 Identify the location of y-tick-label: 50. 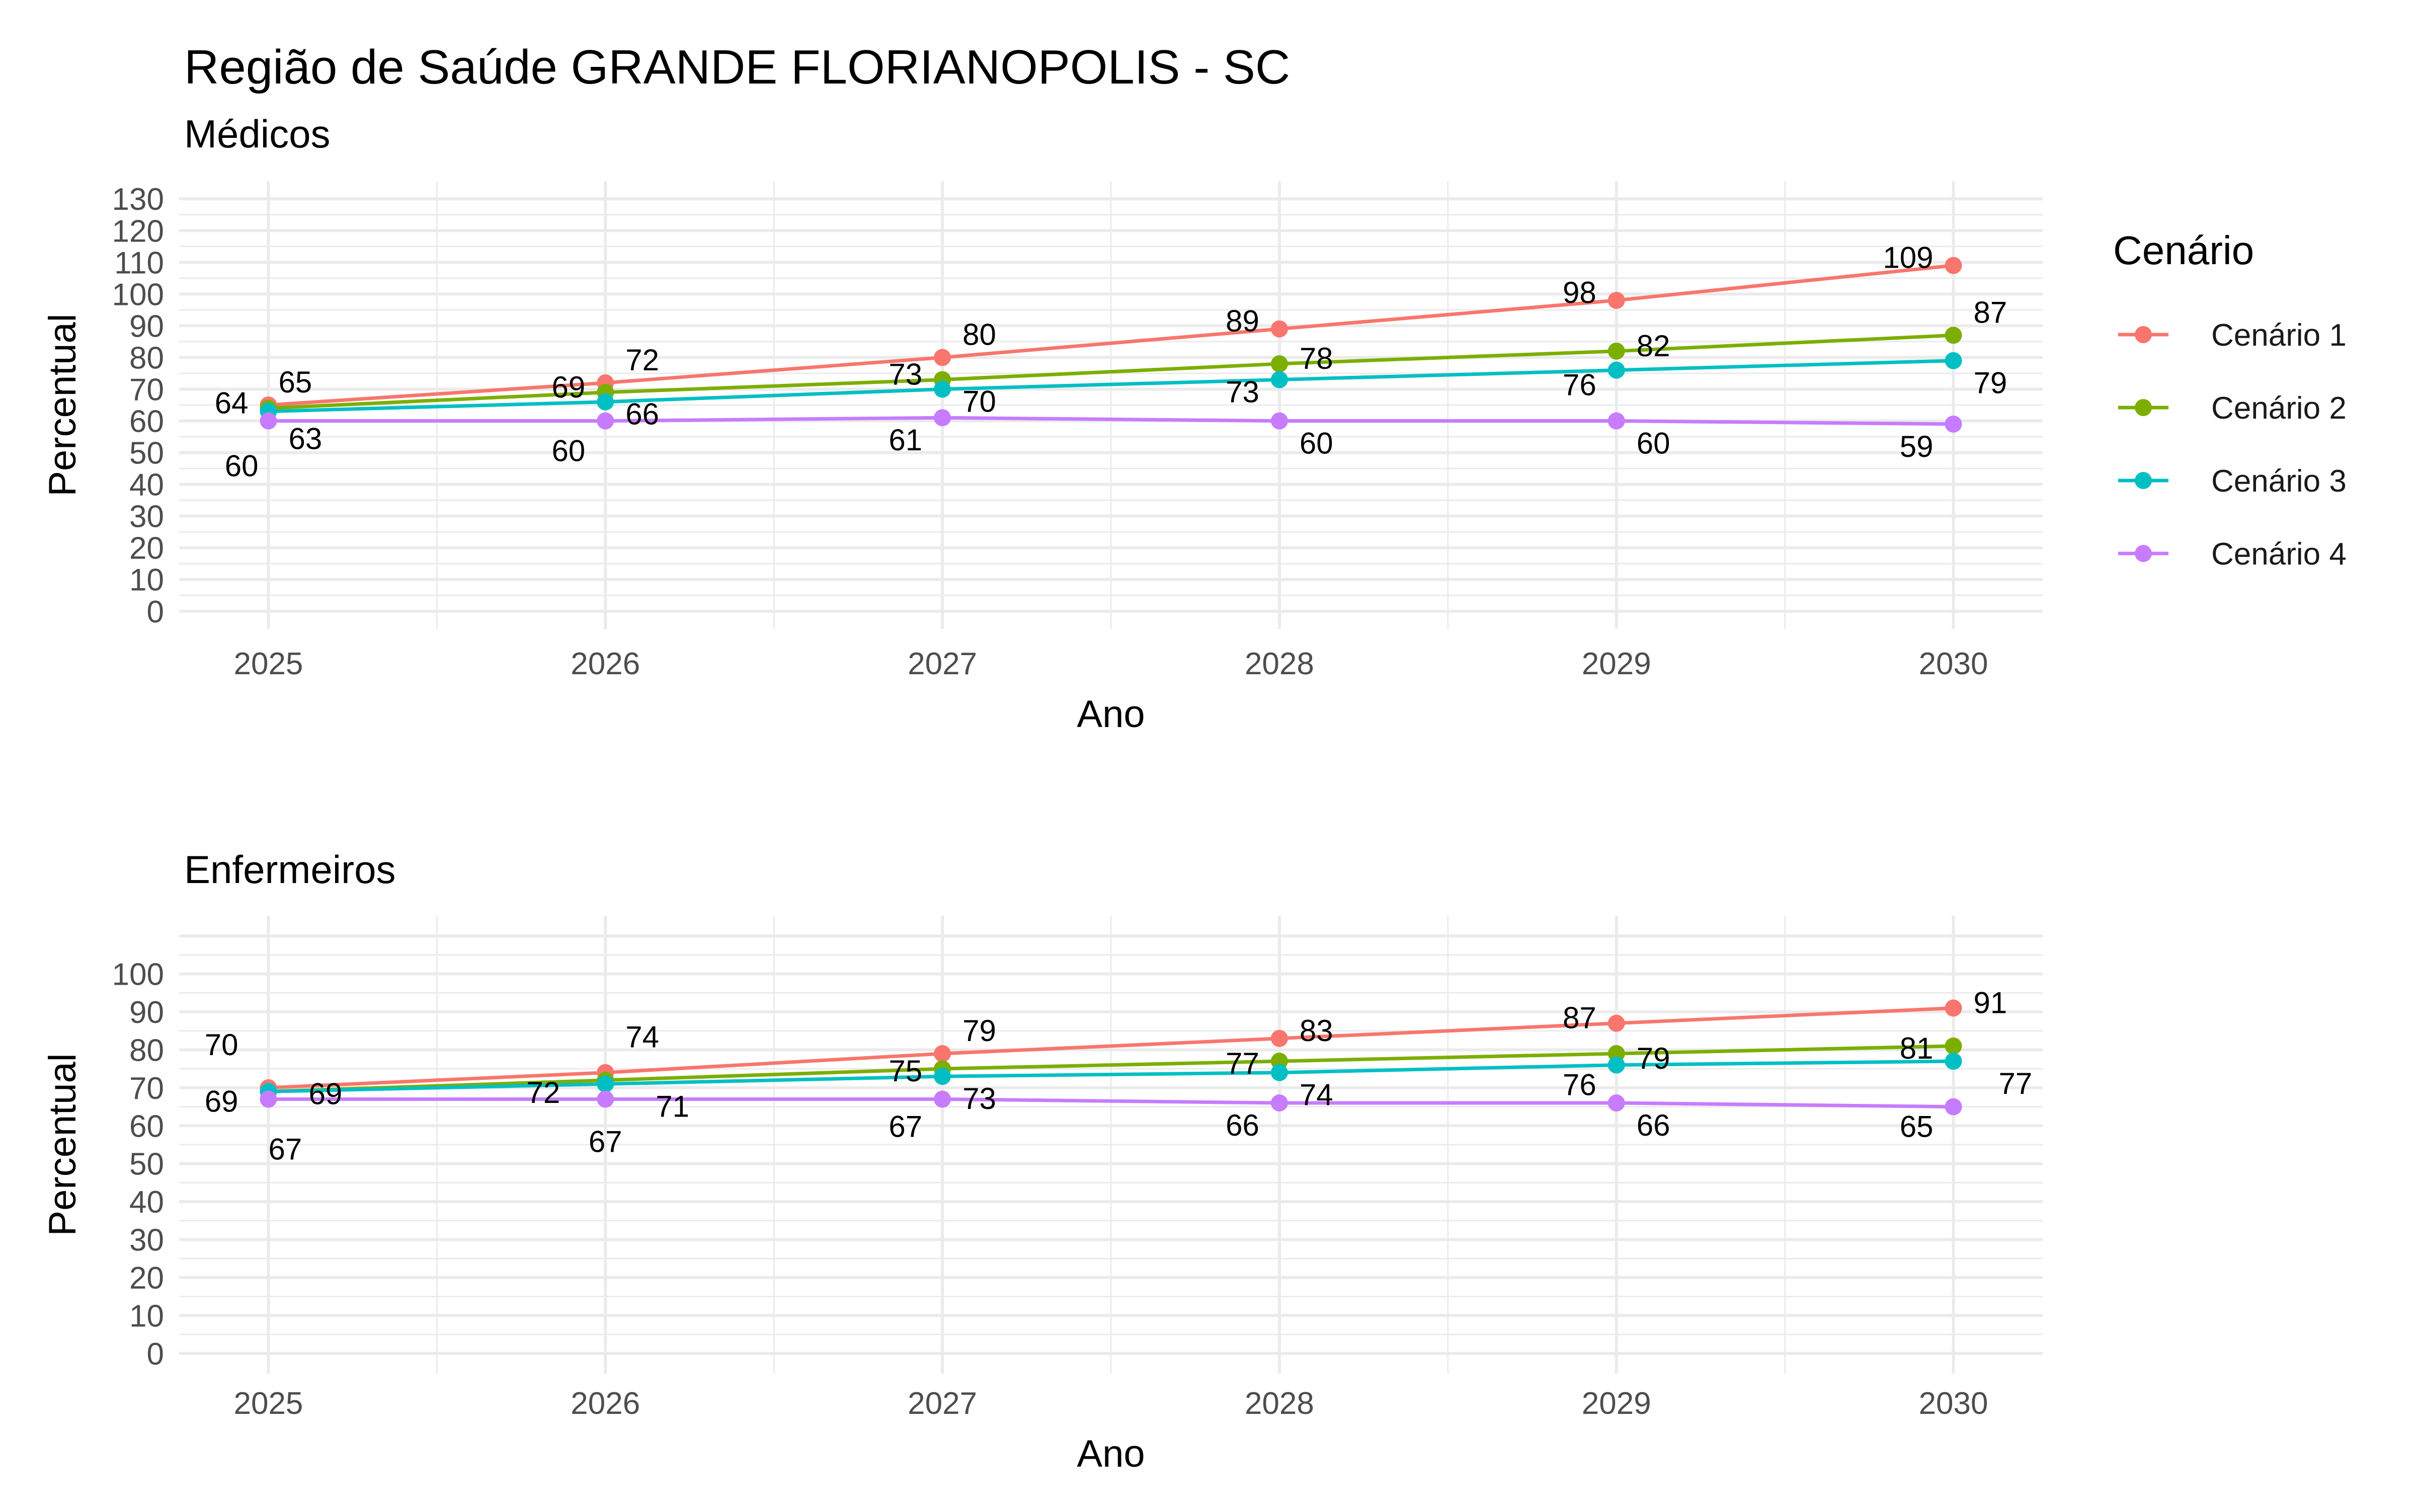
(147, 453).